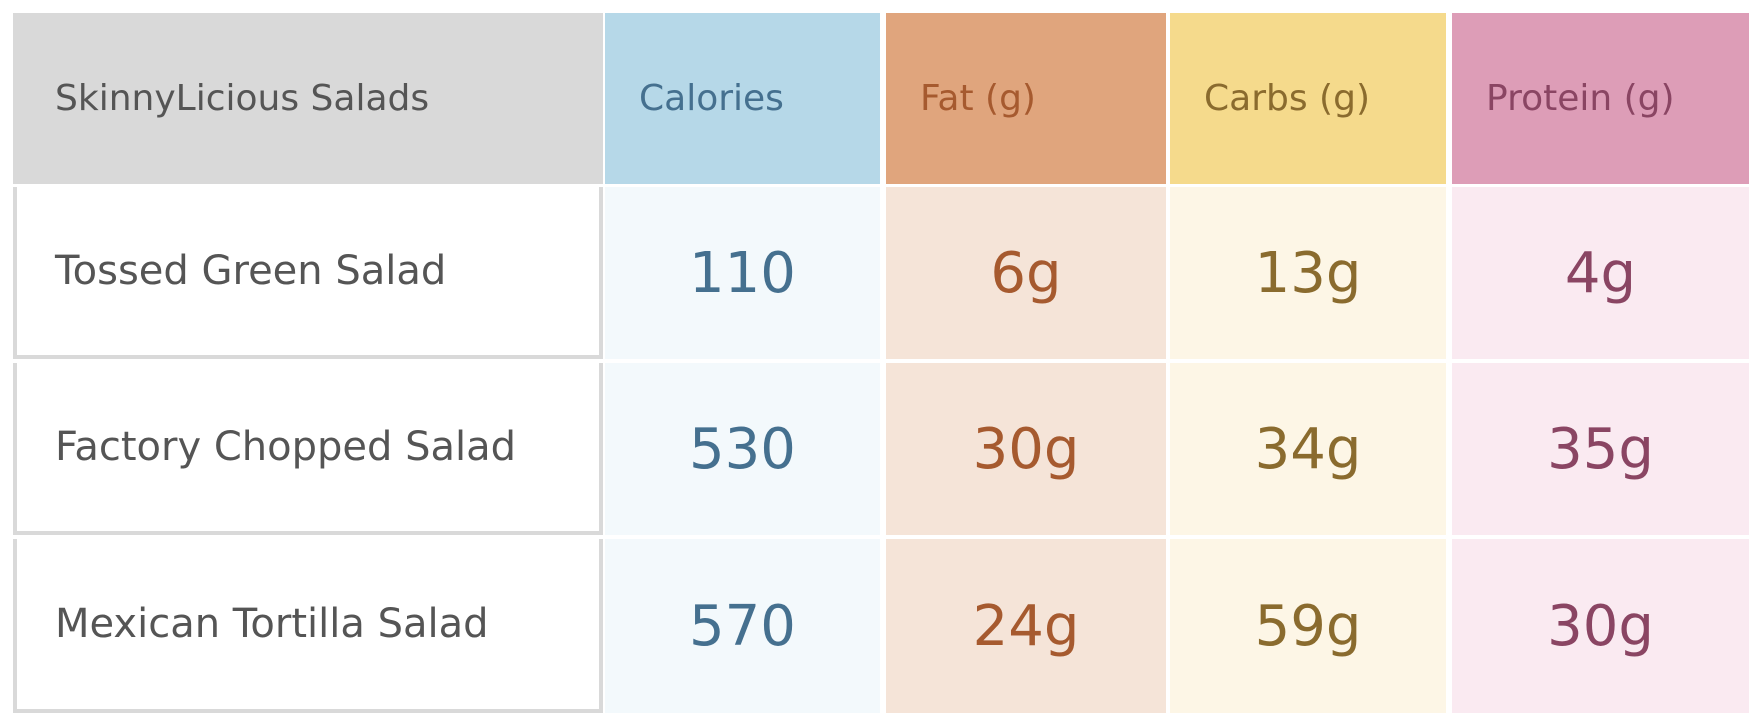 This screenshot has width=1758, height=728. Describe the element at coordinates (1308, 273) in the screenshot. I see `value-cell: 13g` at that location.